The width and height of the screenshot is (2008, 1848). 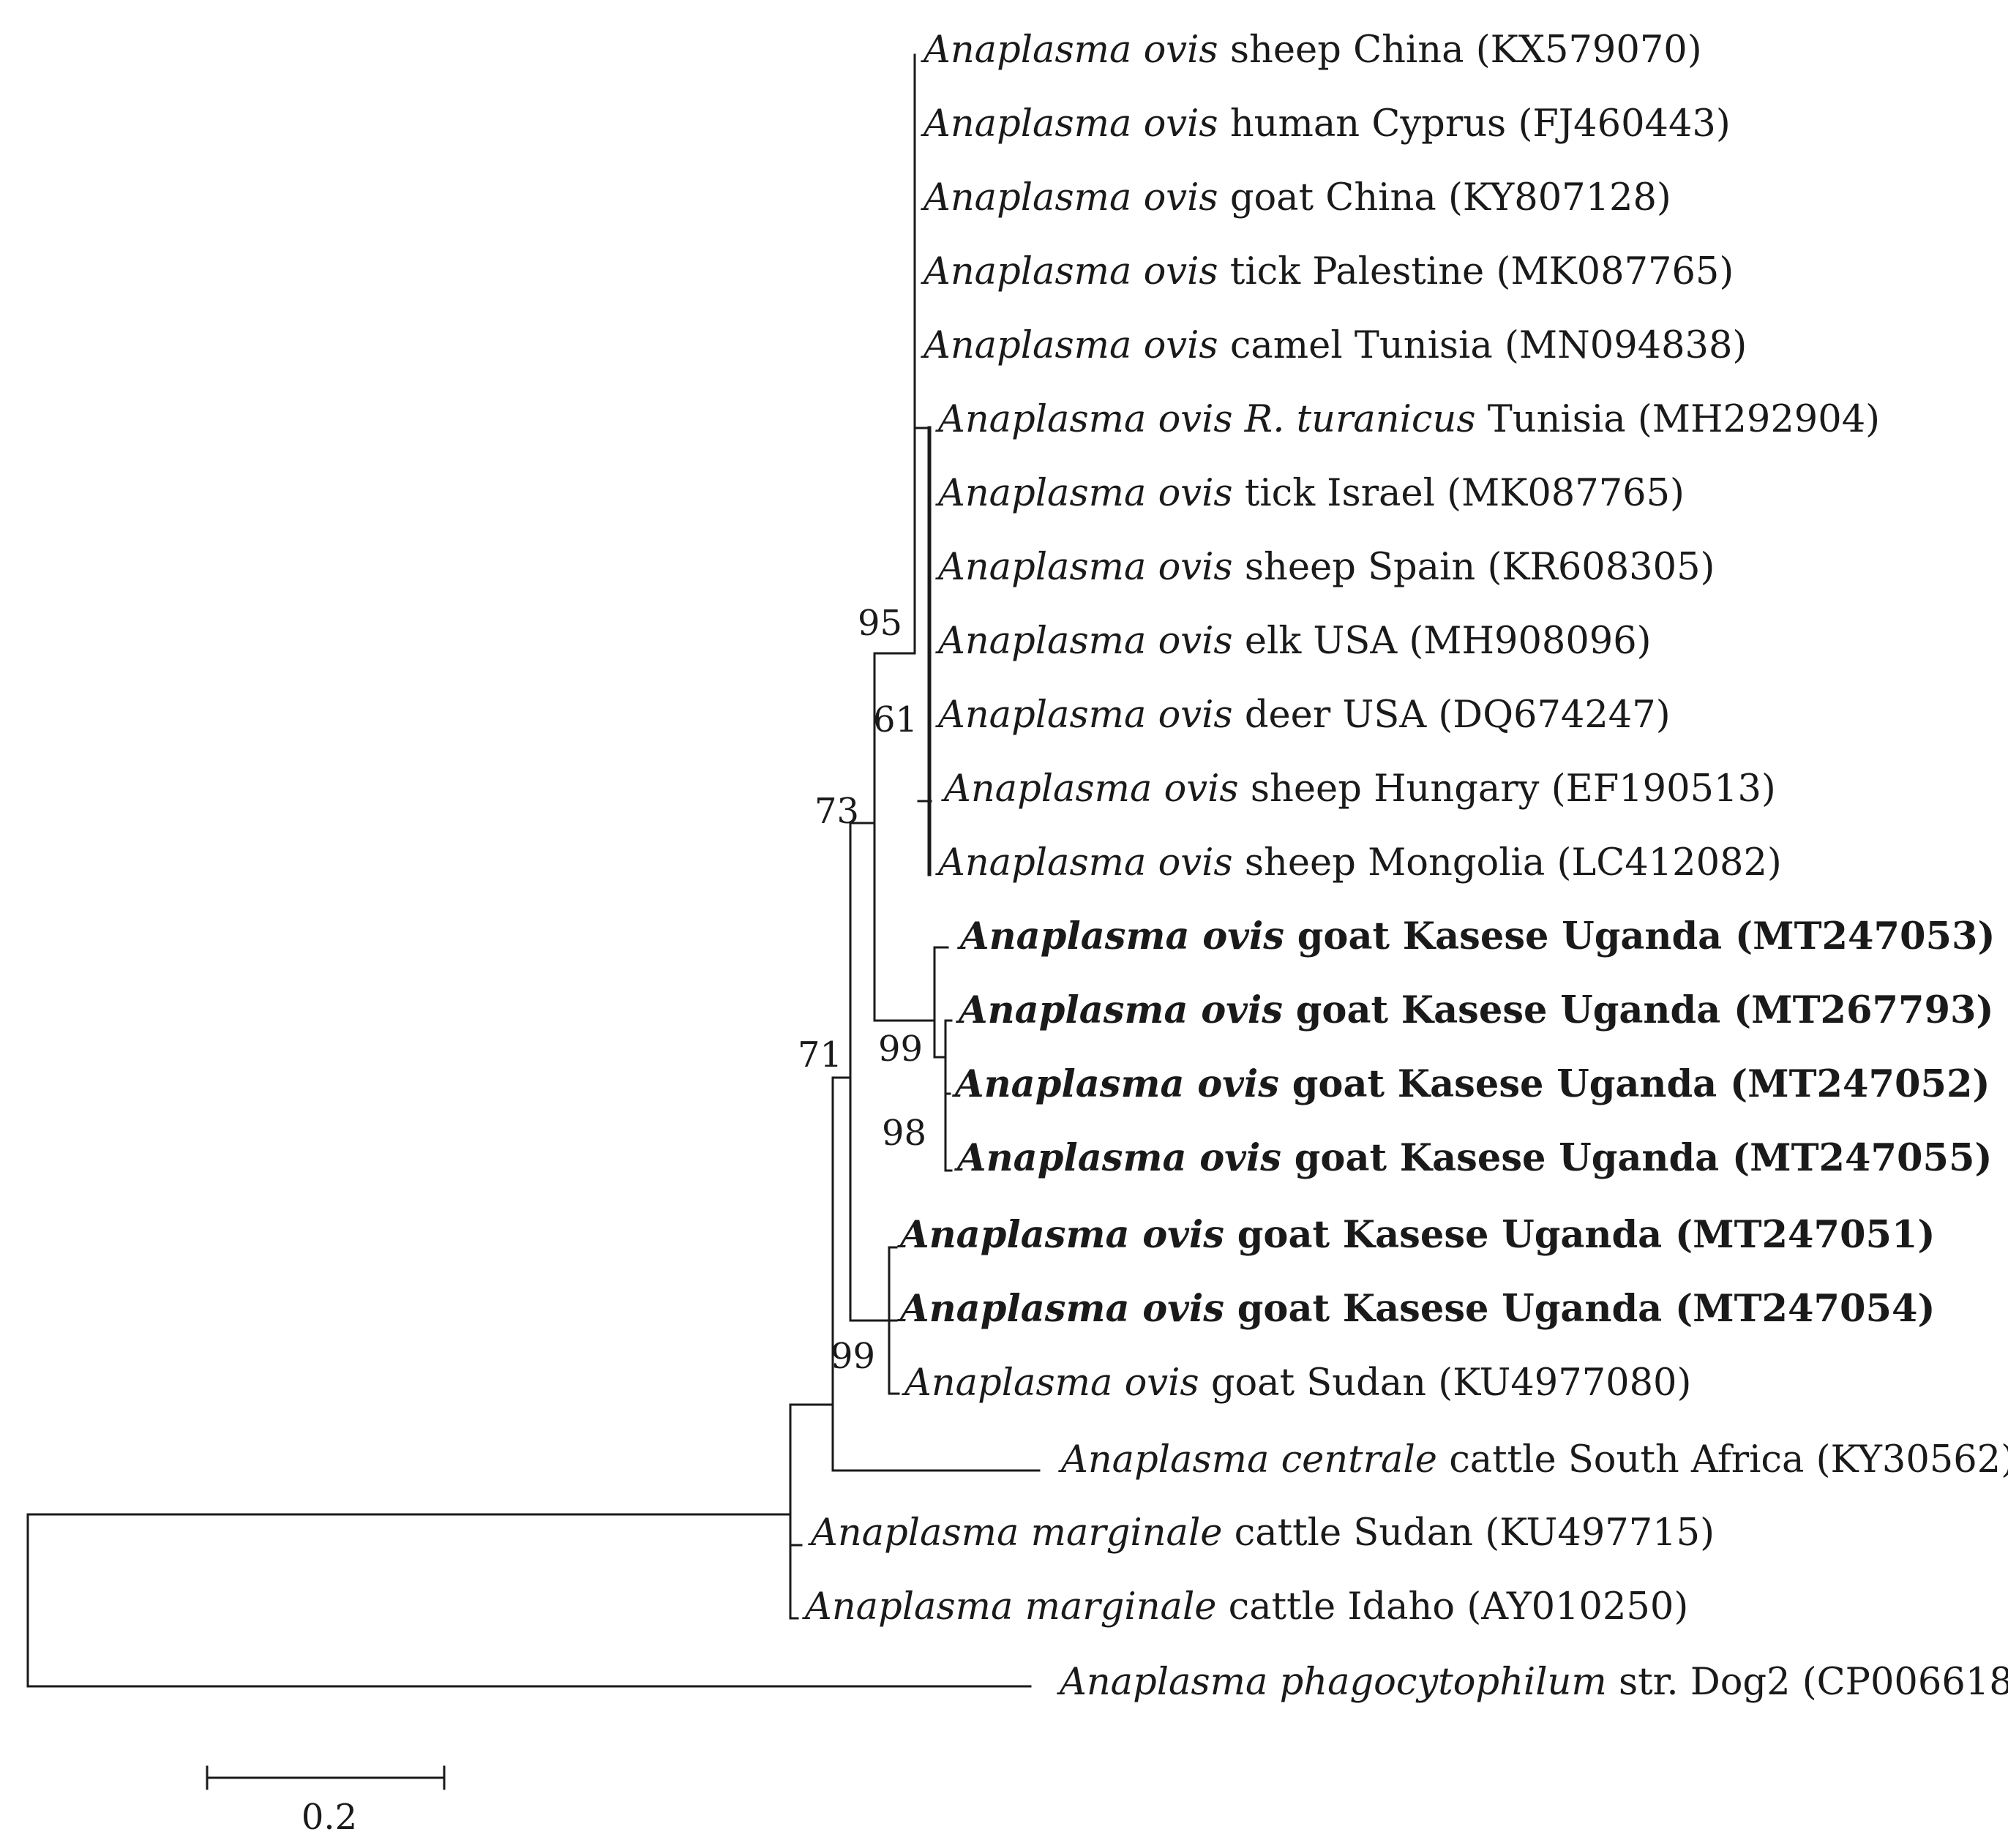 I want to click on support-98: 98, so click(x=904, y=1133).